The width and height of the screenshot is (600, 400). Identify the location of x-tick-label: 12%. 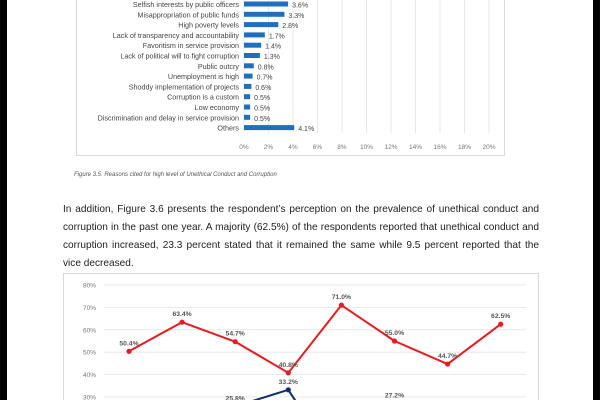
(390, 147).